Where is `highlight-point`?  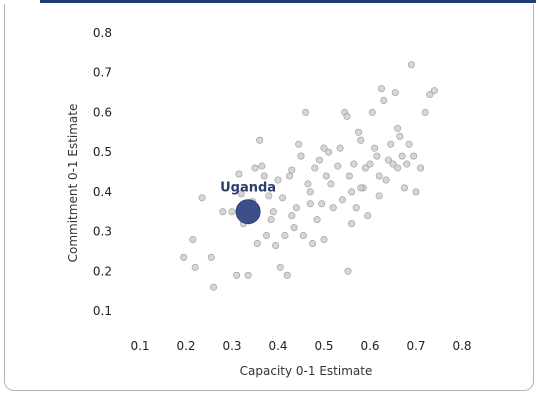 highlight-point is located at coordinates (248, 212).